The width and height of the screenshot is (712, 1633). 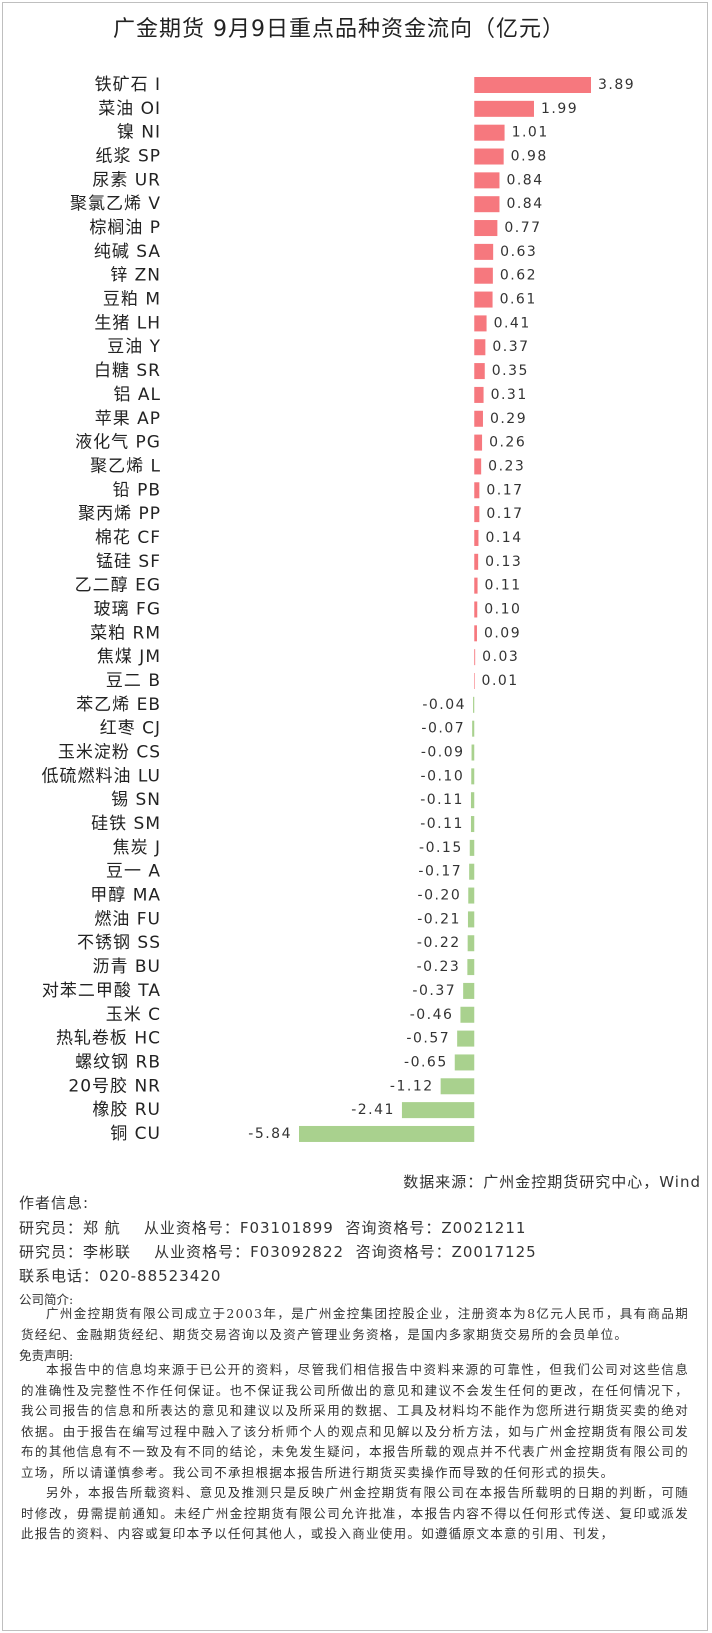 What do you see at coordinates (443, 776) in the screenshot?
I see `value-label: -0.10` at bounding box center [443, 776].